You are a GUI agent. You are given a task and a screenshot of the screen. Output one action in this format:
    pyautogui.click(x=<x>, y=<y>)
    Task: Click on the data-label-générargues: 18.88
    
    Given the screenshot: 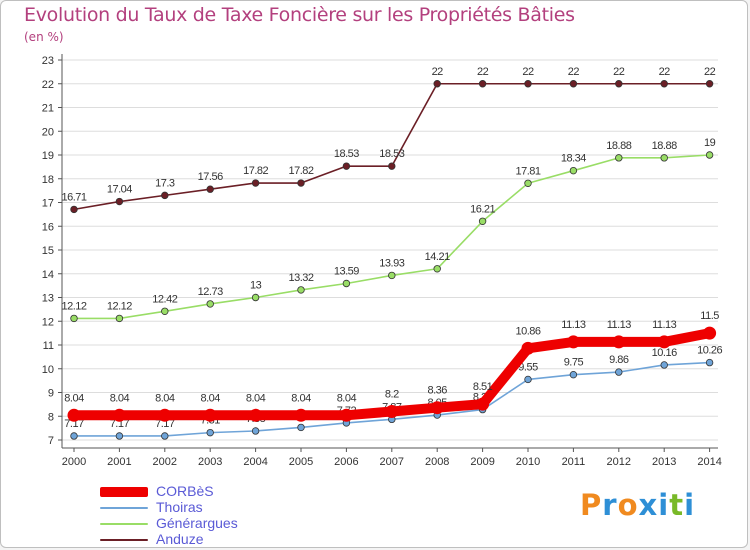 What is the action you would take?
    pyautogui.click(x=664, y=146)
    